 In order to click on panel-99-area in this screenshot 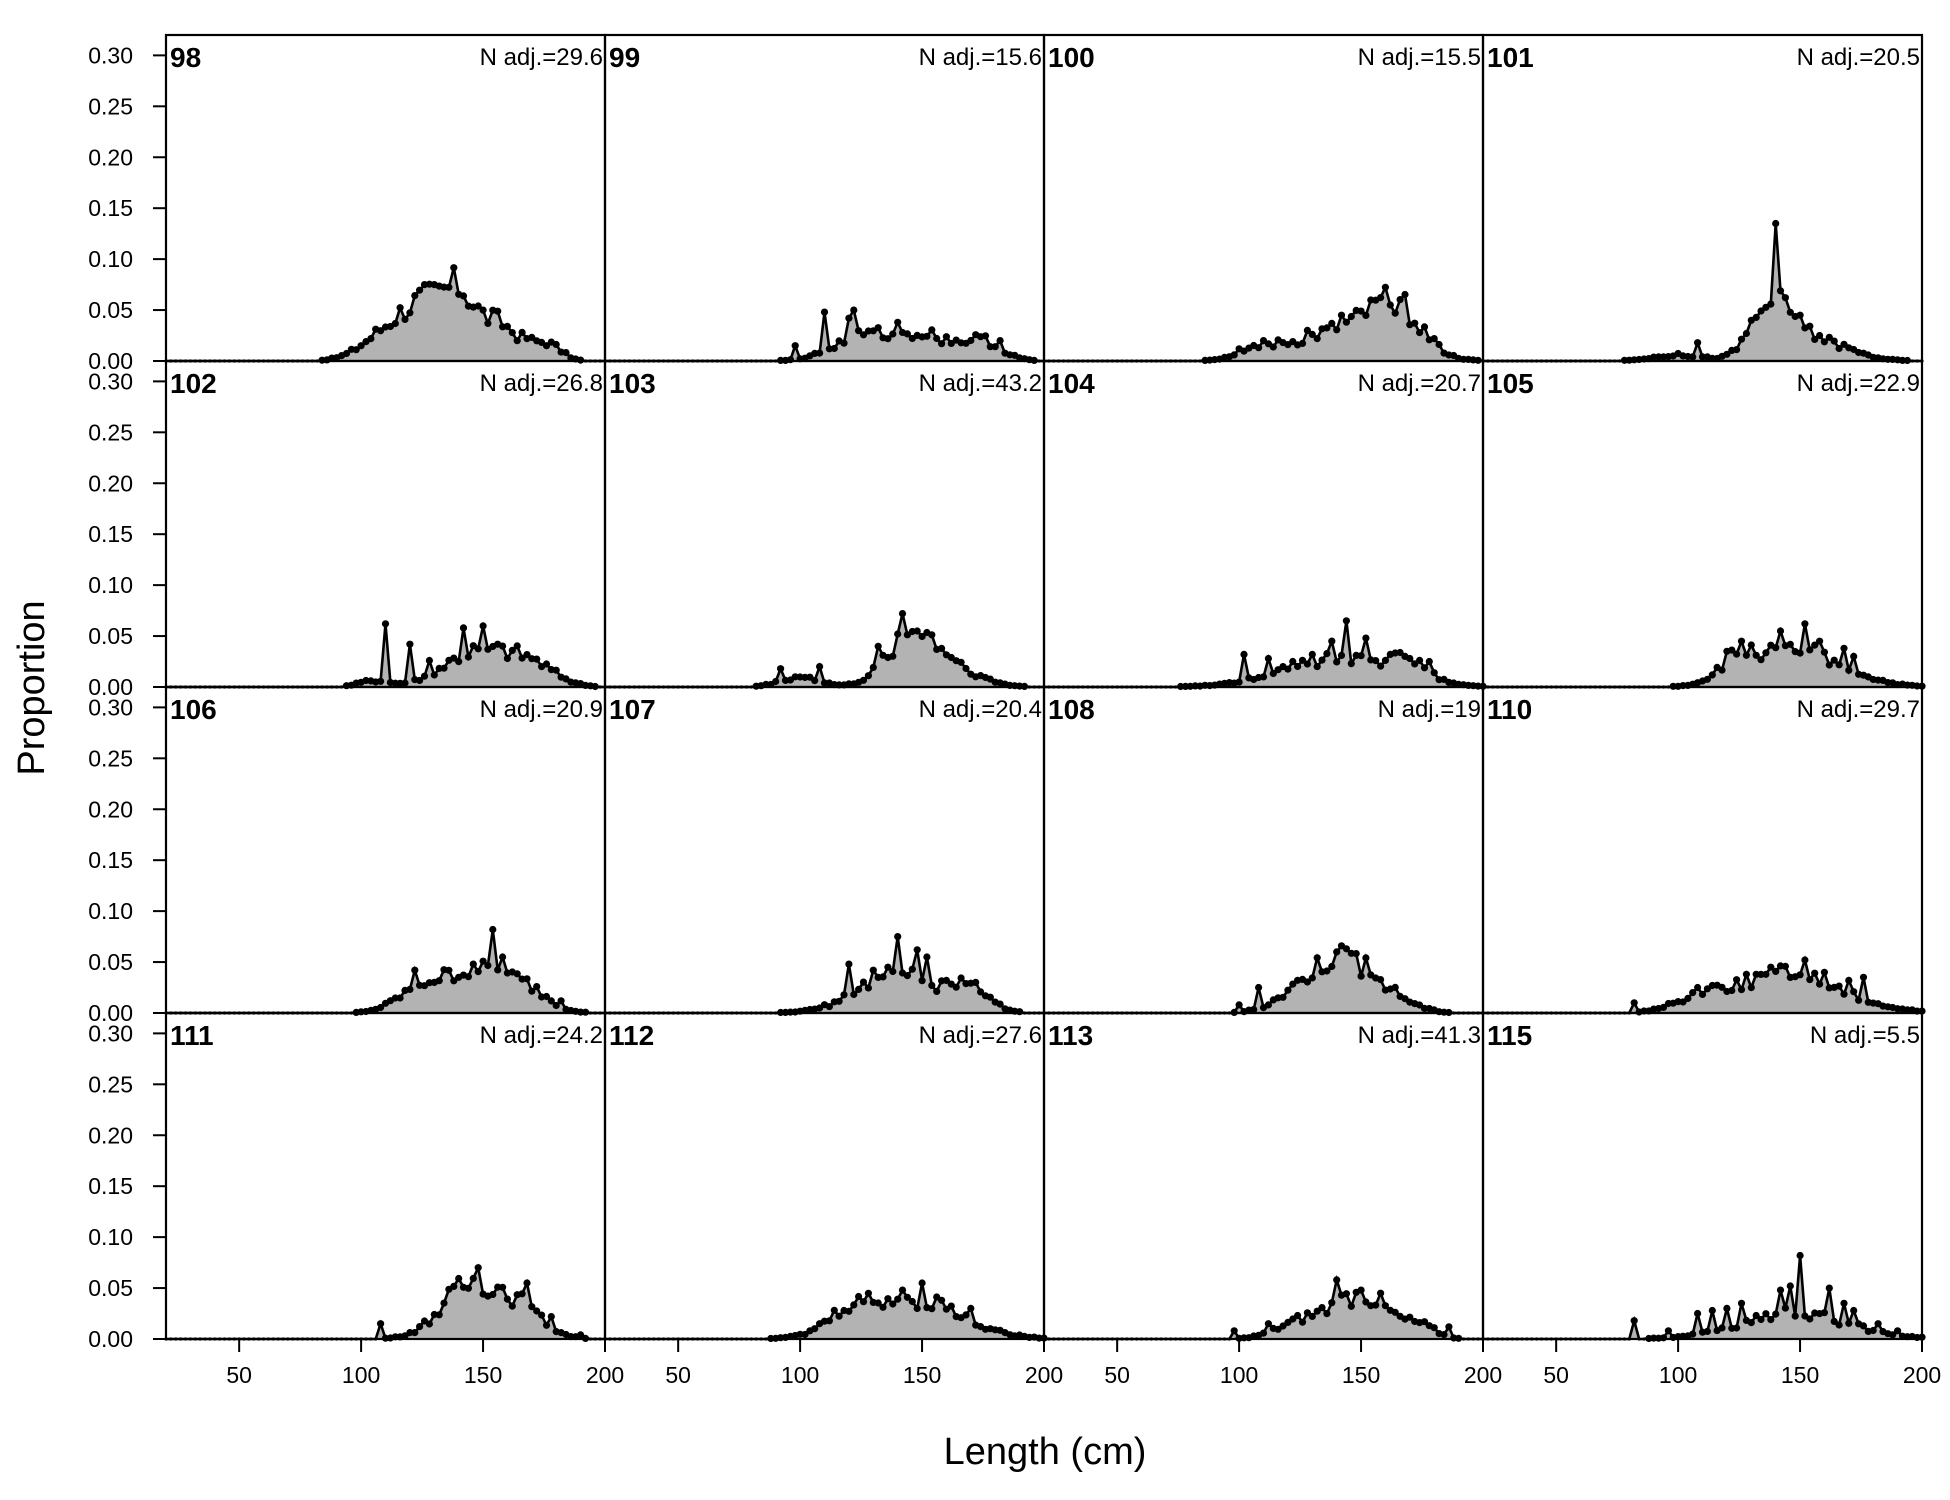, I will do `click(824, 335)`.